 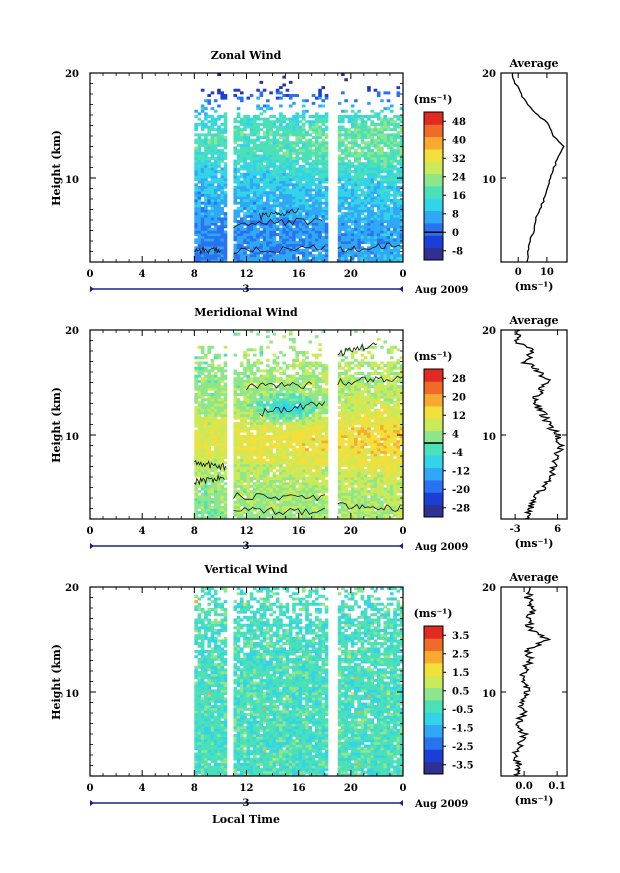 I want to click on x-tick-label: 0, so click(x=90, y=274).